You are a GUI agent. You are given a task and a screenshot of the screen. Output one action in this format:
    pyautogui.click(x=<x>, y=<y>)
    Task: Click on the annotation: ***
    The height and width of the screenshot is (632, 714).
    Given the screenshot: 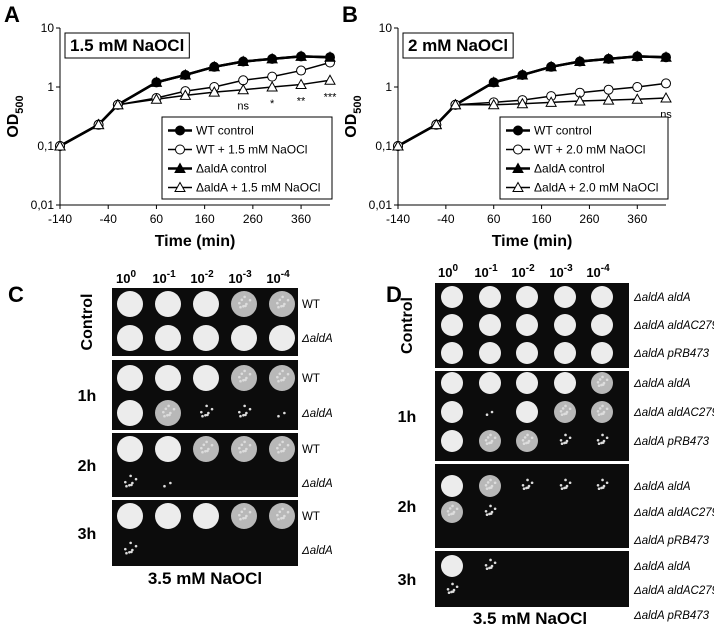 What is the action you would take?
    pyautogui.click(x=331, y=97)
    